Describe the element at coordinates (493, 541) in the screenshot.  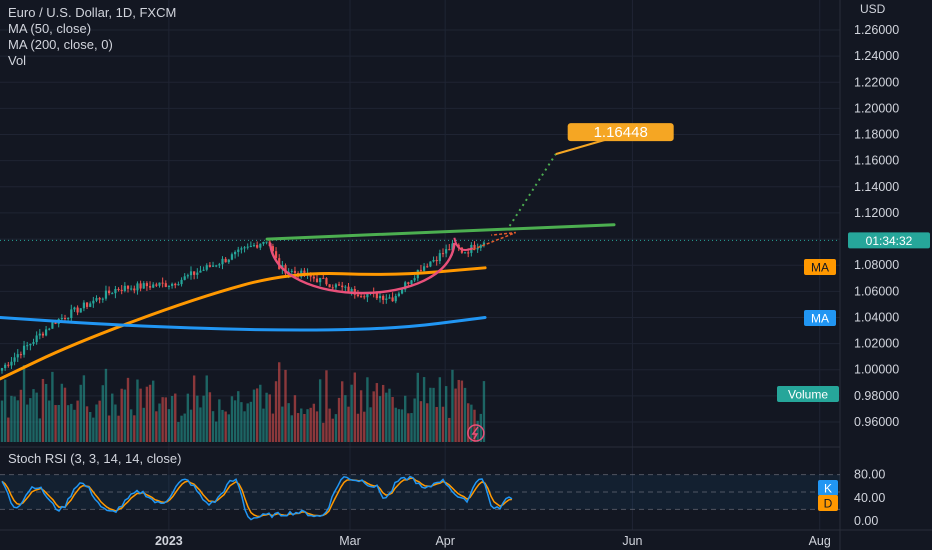
I see `time-axis: 2023 Mar Apr Jun Aug` at that location.